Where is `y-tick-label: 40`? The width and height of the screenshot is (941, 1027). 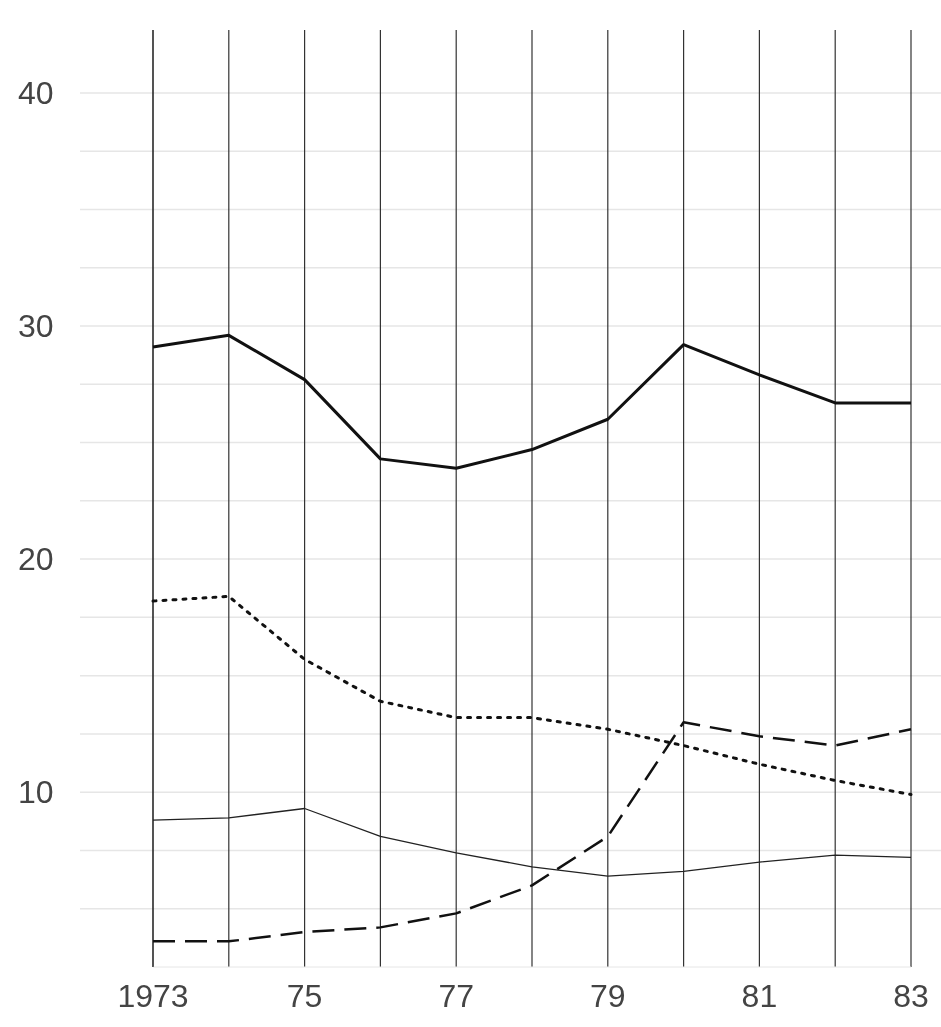
y-tick-label: 40 is located at coordinates (36, 93).